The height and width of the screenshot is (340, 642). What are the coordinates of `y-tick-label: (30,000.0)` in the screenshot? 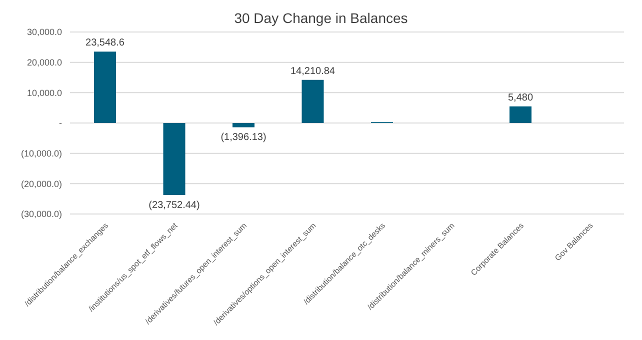 It's located at (41, 214).